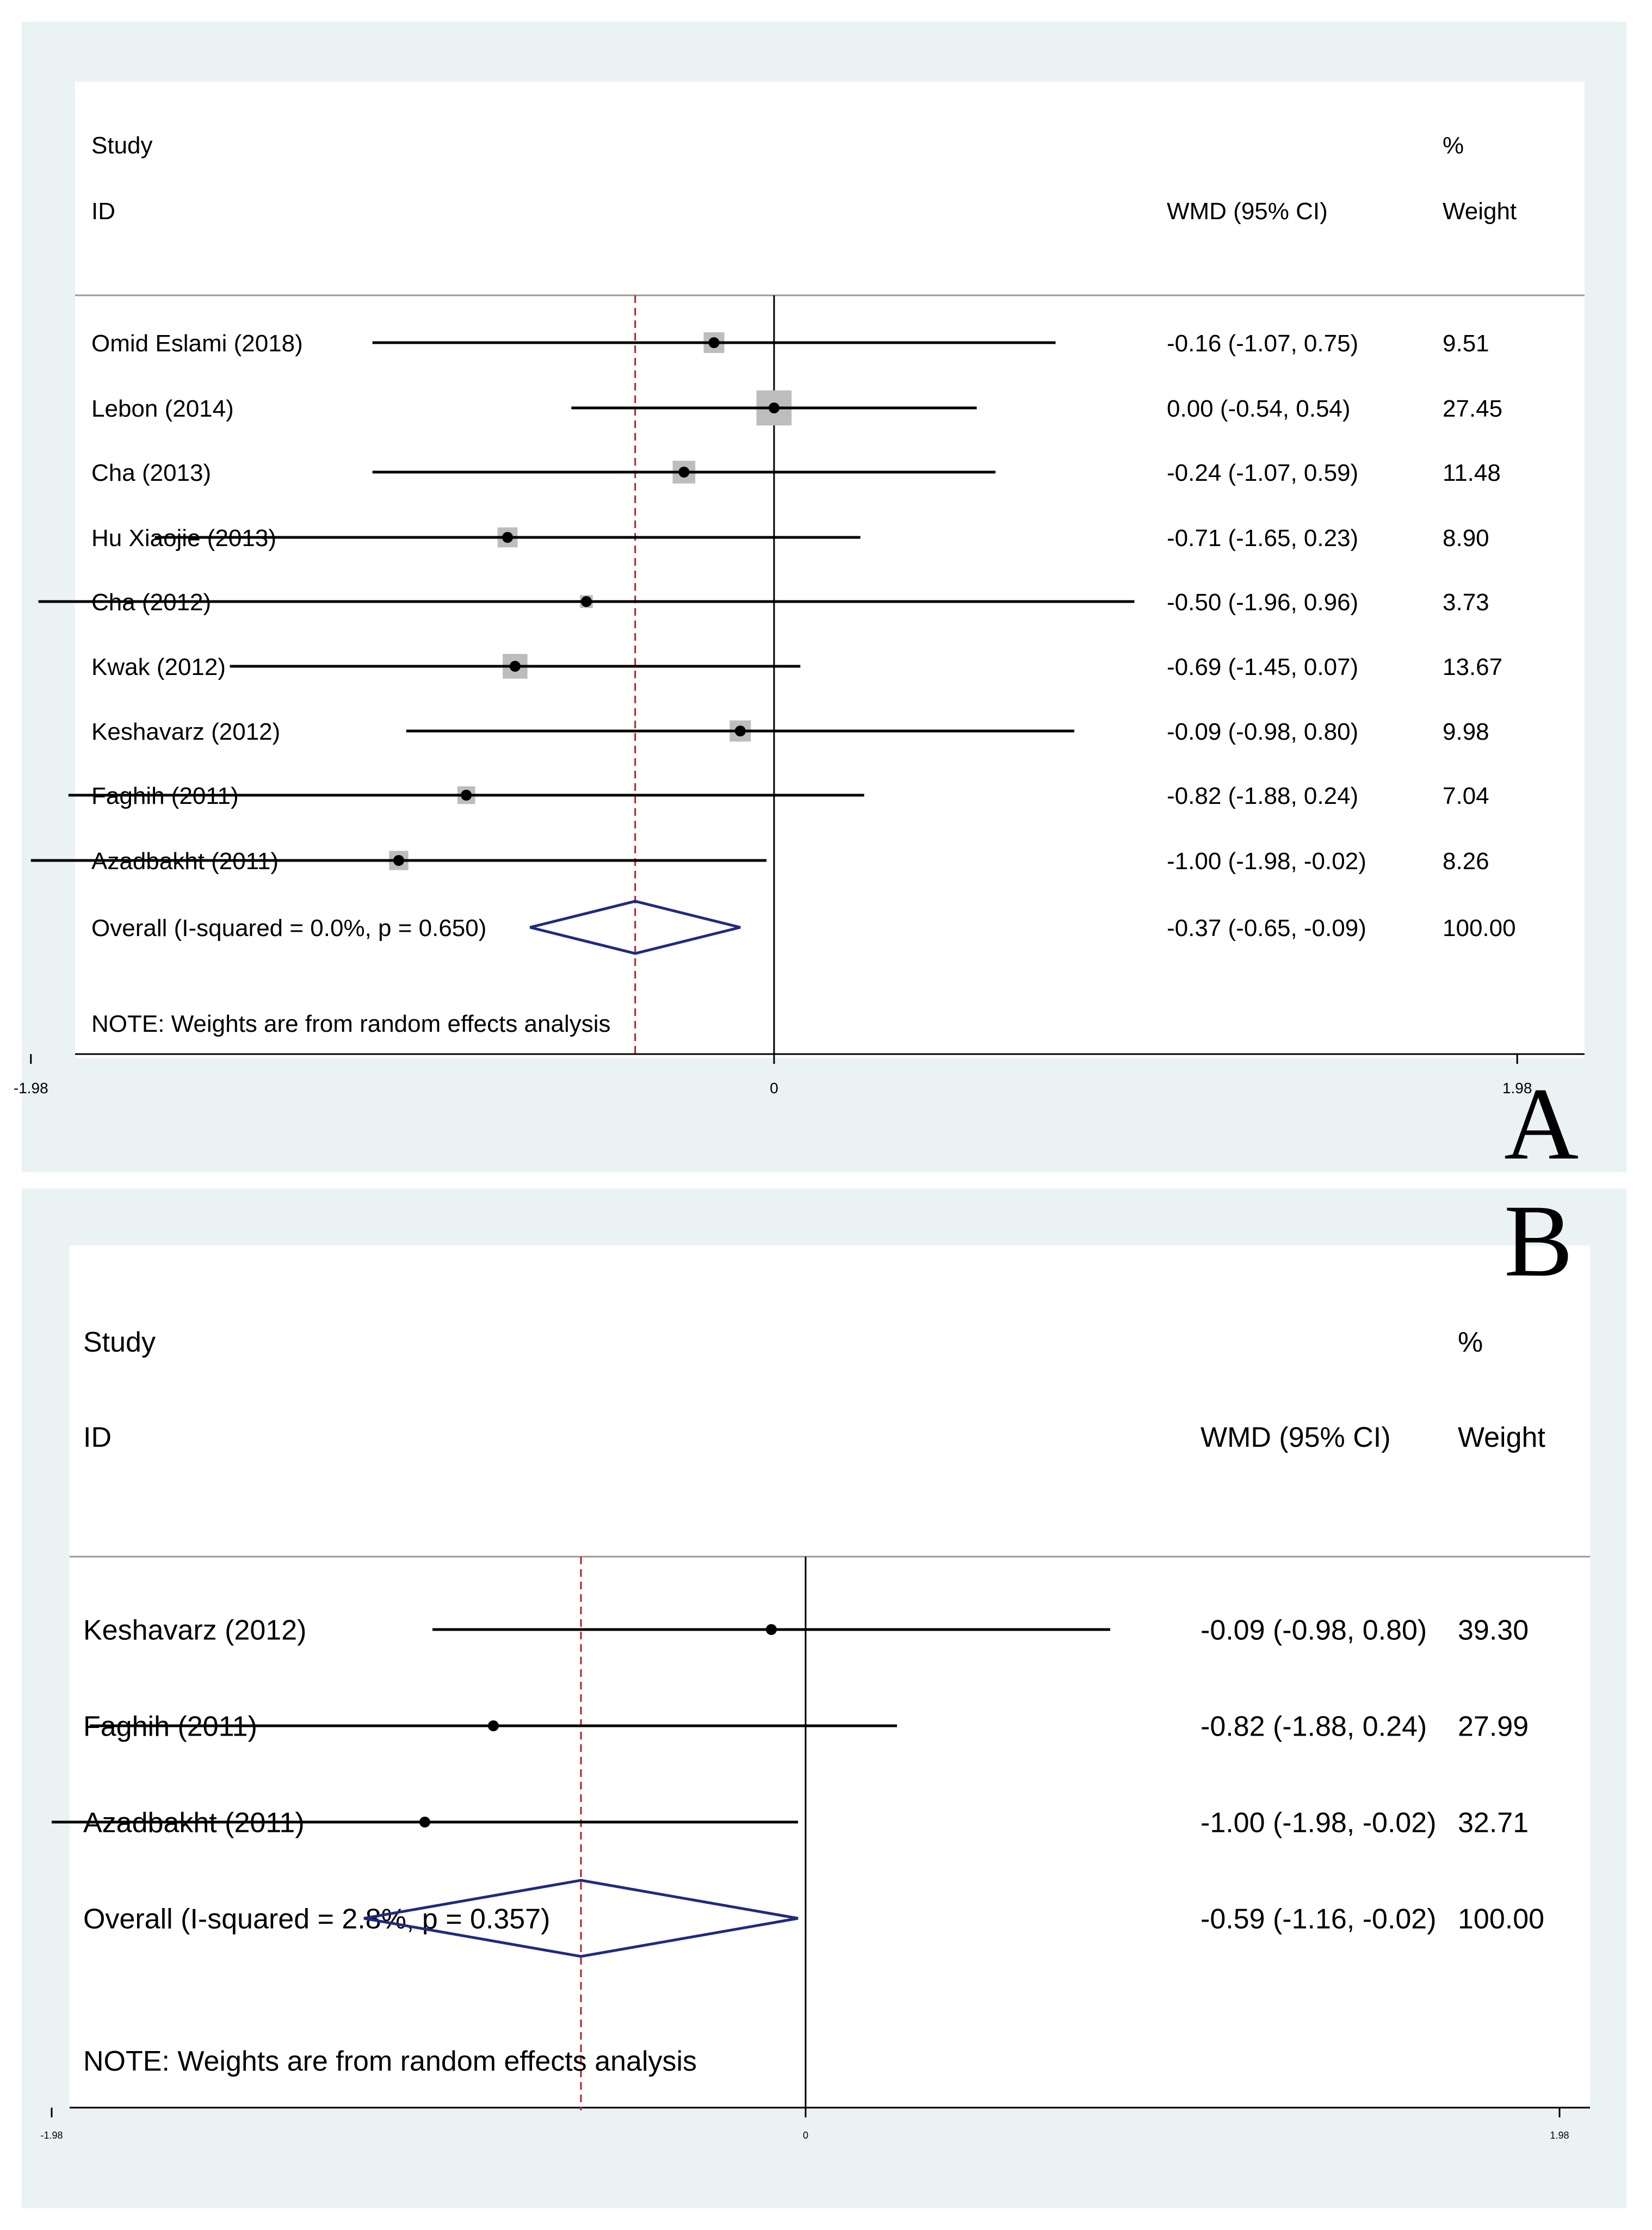 This screenshot has height=2230, width=1652. I want to click on study-label: Lebon (2014), so click(162, 408).